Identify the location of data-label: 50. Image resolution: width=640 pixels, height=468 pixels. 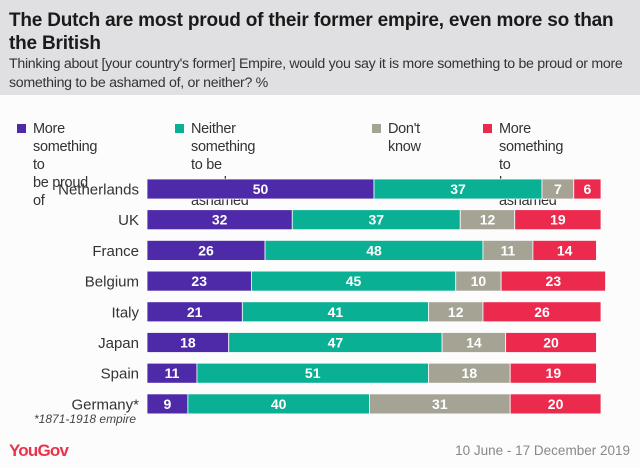
(261, 189).